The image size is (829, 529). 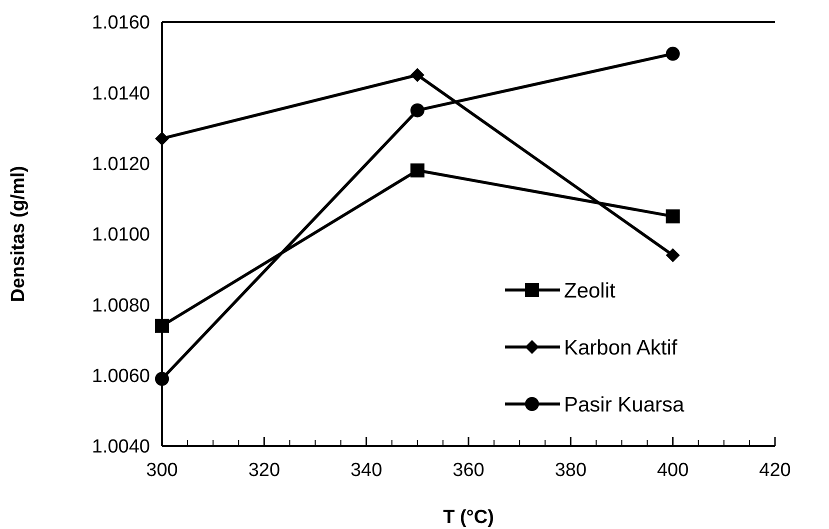 I want to click on y-tick-label: 1.0160, so click(x=121, y=23).